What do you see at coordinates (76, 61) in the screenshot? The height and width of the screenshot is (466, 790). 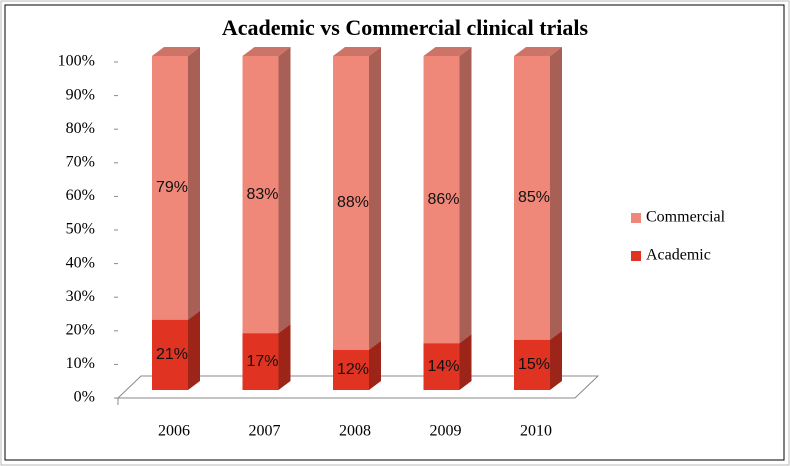 I see `y-tick-label: 100%` at bounding box center [76, 61].